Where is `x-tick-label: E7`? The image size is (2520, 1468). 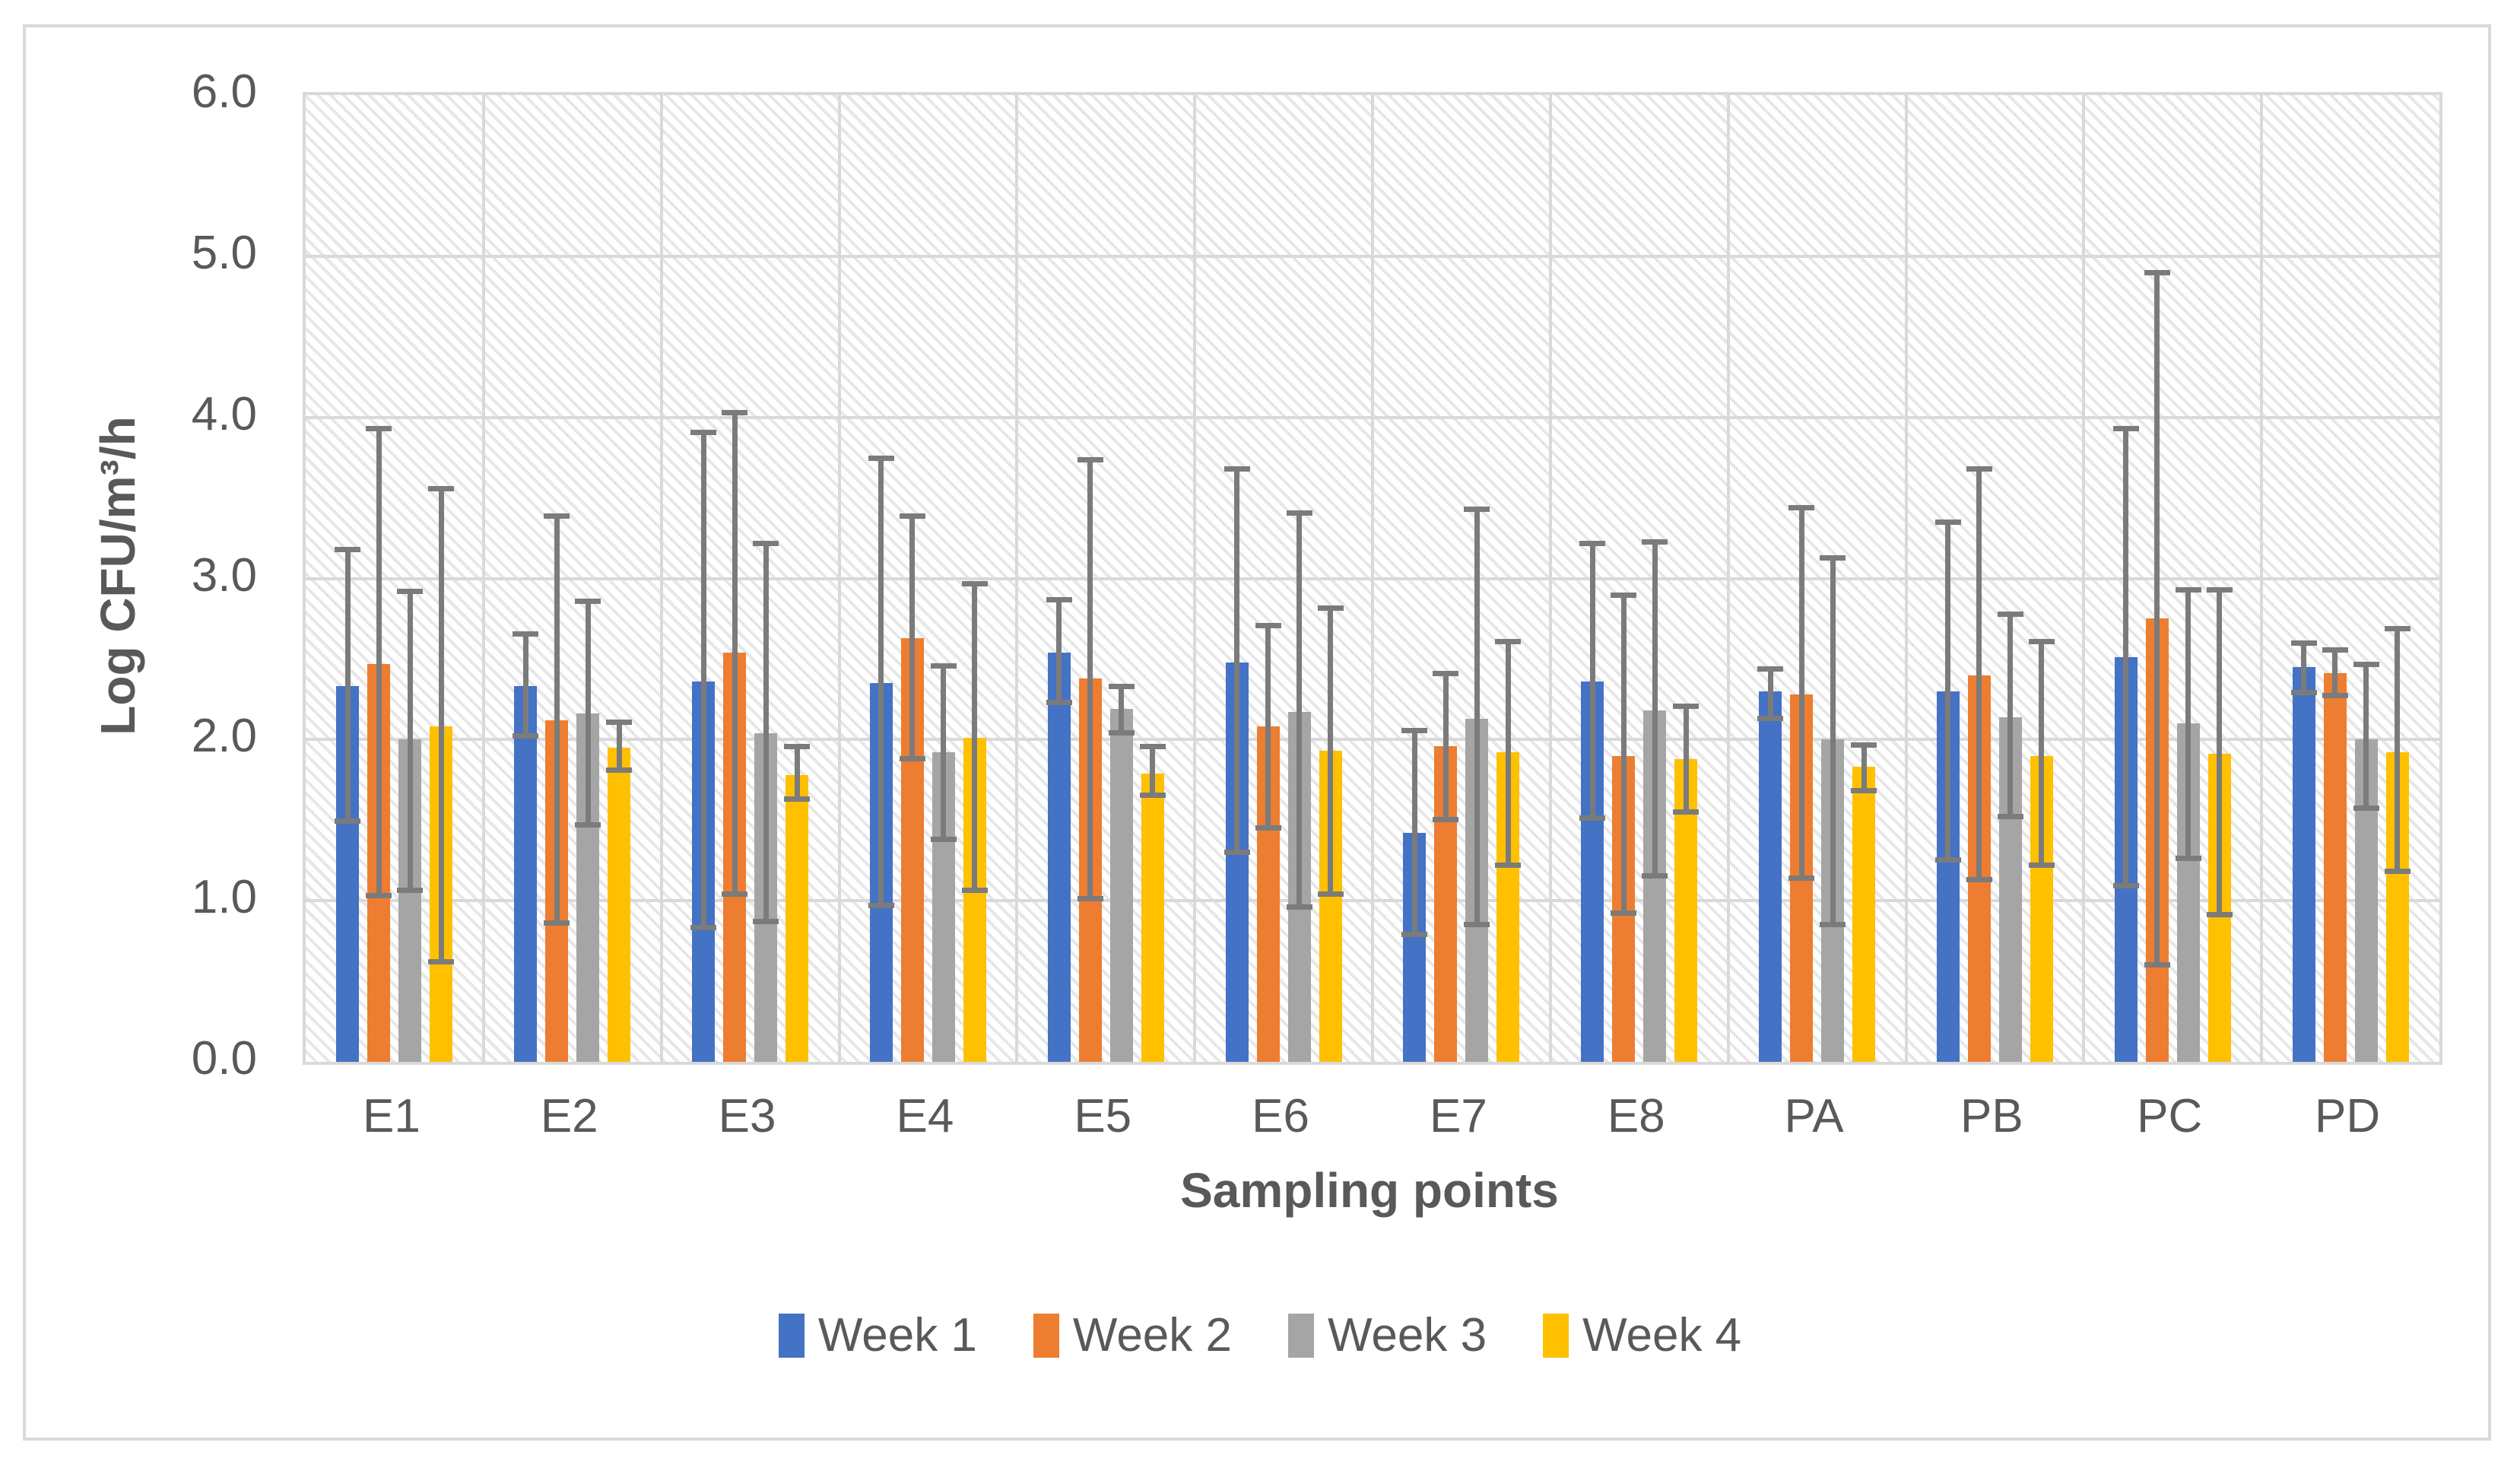 x-tick-label: E7 is located at coordinates (1458, 1116).